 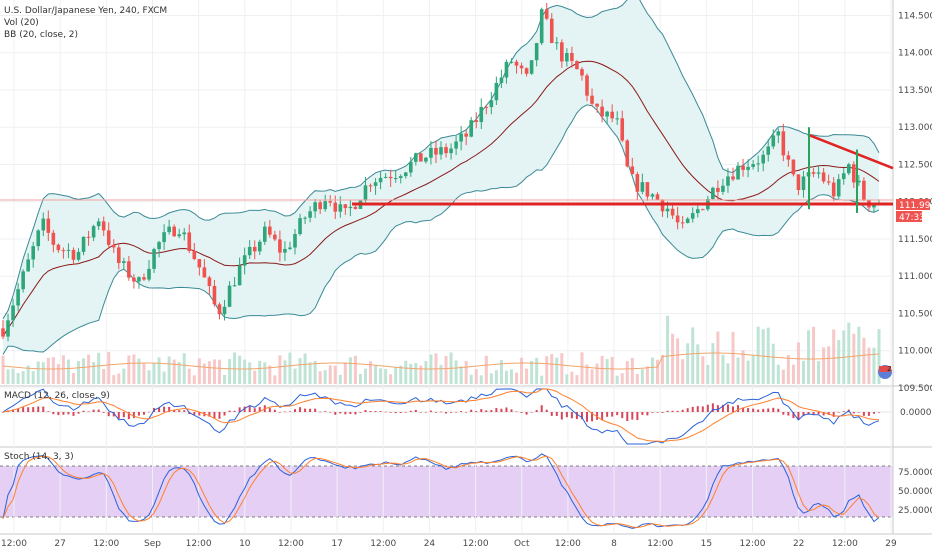 What do you see at coordinates (57, 396) in the screenshot?
I see `macd-legend: MACD (12, 26, close, 9)` at bounding box center [57, 396].